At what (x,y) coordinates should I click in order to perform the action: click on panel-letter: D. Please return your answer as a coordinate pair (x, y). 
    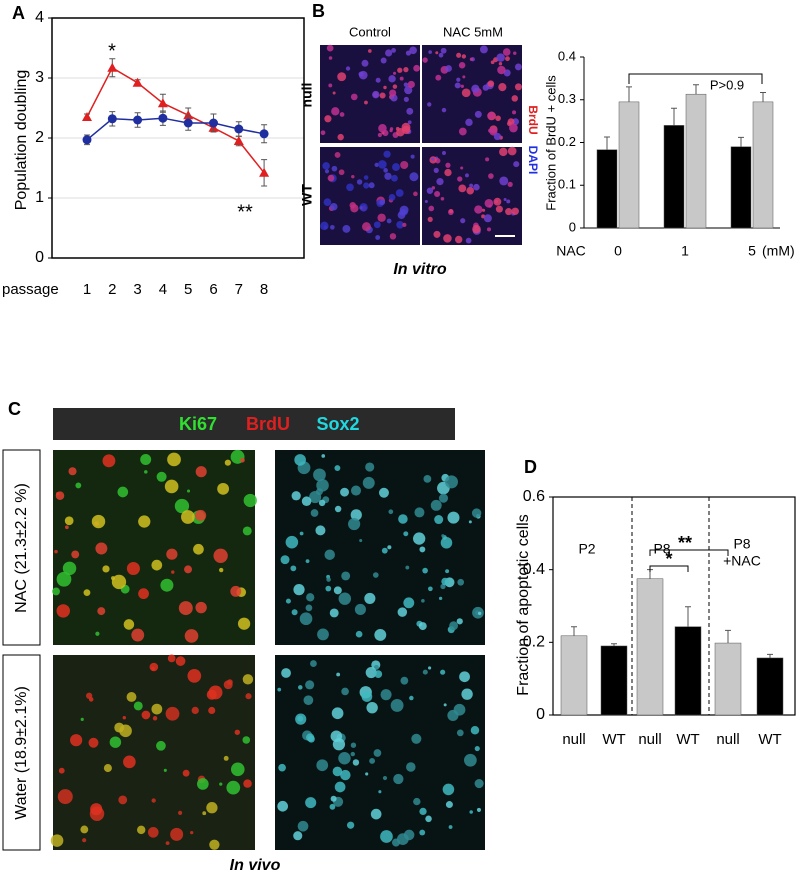
    Looking at the image, I should click on (530, 467).